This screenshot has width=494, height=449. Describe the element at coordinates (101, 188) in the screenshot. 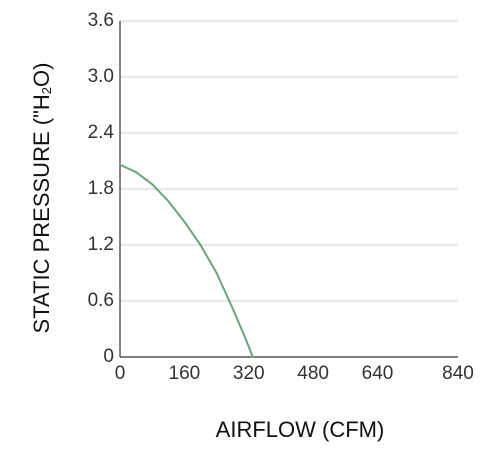

I see `y-tick-label: 1.8` at that location.